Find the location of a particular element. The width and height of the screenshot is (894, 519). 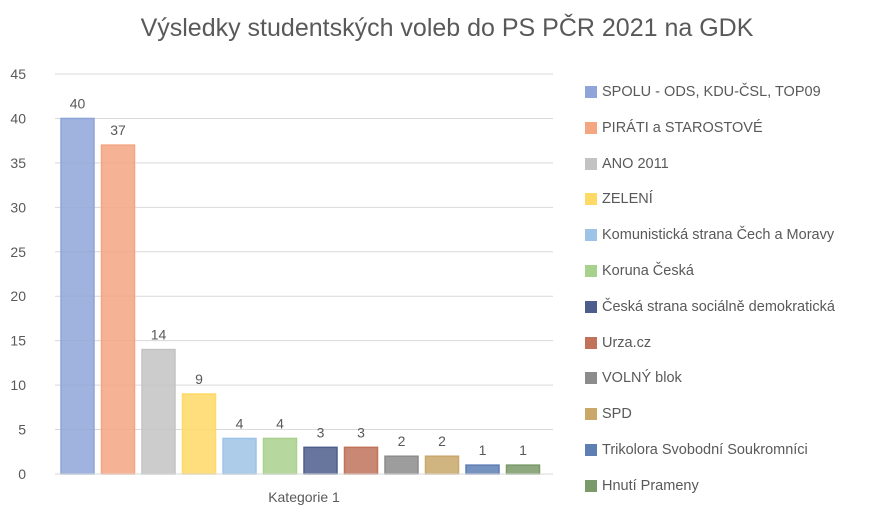

legend-item: SPOLU - ODS, KDU-ČSL, TOP09 is located at coordinates (703, 92).